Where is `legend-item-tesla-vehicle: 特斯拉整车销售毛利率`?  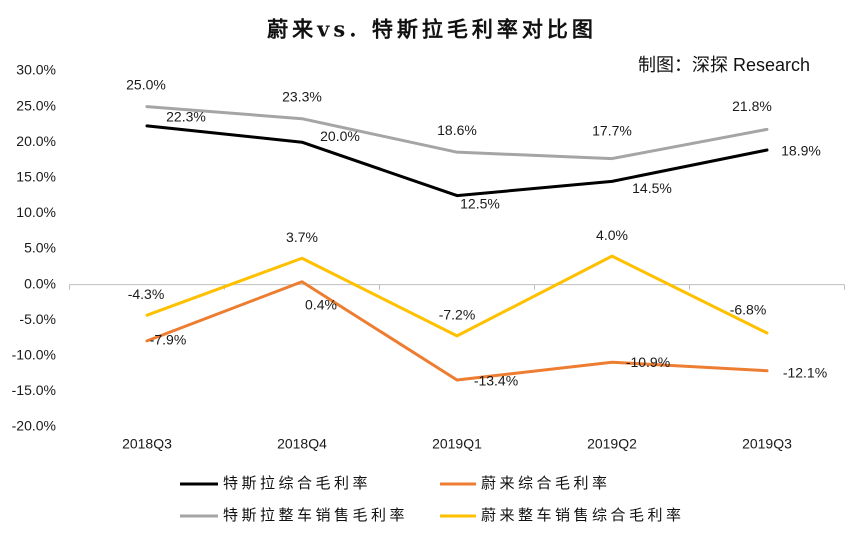 legend-item-tesla-vehicle: 特斯拉整车销售毛利率 is located at coordinates (294, 515).